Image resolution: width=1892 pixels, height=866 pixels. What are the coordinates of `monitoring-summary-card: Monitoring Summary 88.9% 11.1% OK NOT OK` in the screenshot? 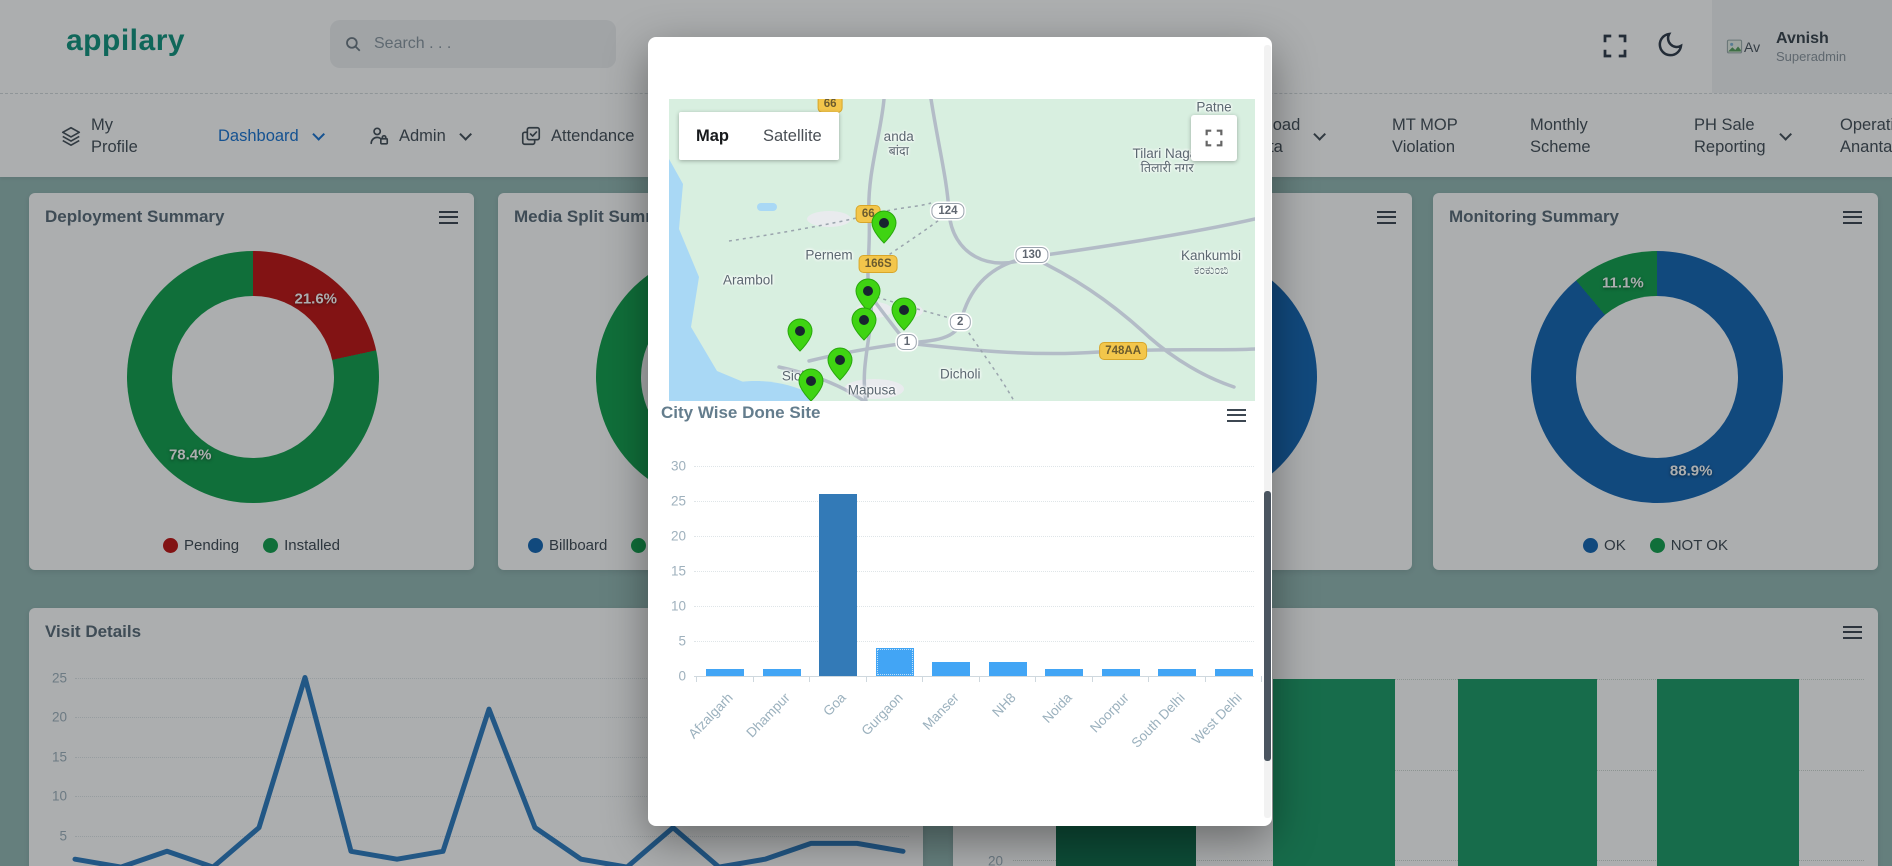 It's located at (1655, 381).